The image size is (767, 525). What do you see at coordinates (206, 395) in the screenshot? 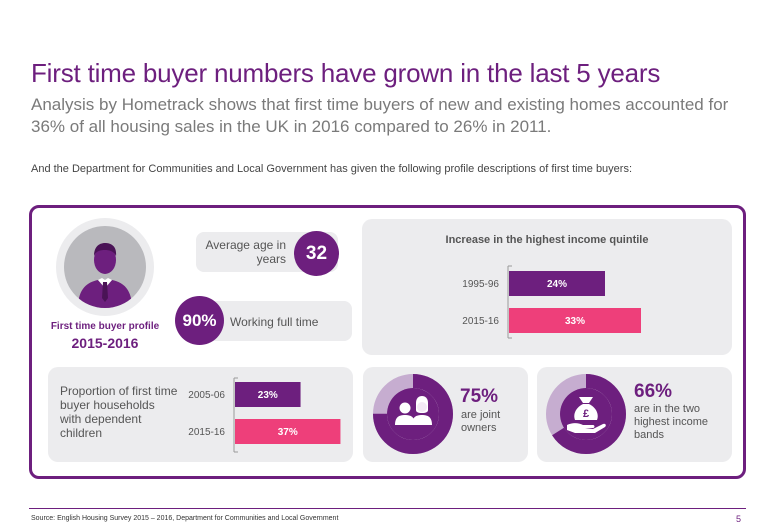
I see `category-label: 2005-06` at bounding box center [206, 395].